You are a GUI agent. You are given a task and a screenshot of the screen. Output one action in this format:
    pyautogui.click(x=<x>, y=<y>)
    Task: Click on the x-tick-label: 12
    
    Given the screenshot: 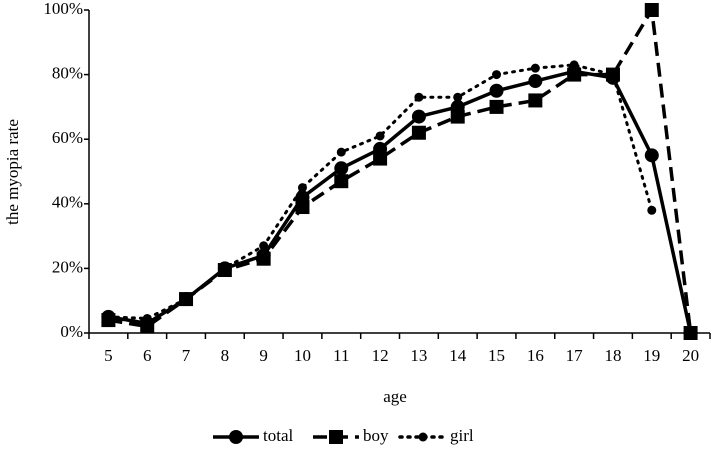 What is the action you would take?
    pyautogui.click(x=380, y=355)
    